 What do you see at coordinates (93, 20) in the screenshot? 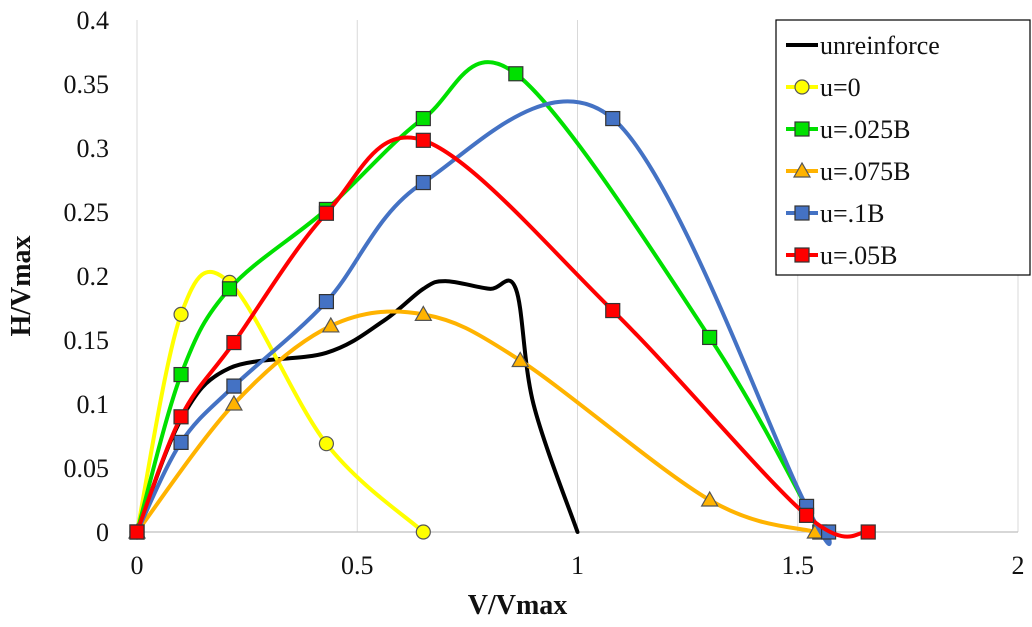
I see `y-tick-label: 0.4` at bounding box center [93, 20].